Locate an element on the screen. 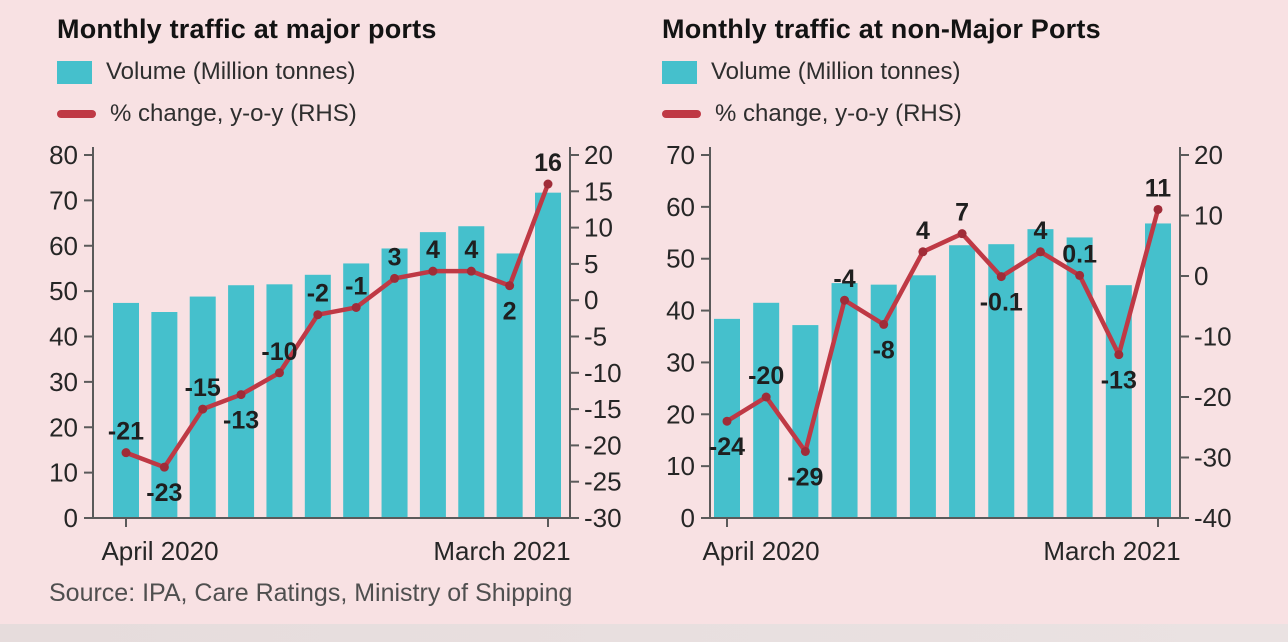 This screenshot has height=642, width=1288. line-point-label: 11 is located at coordinates (1158, 188).